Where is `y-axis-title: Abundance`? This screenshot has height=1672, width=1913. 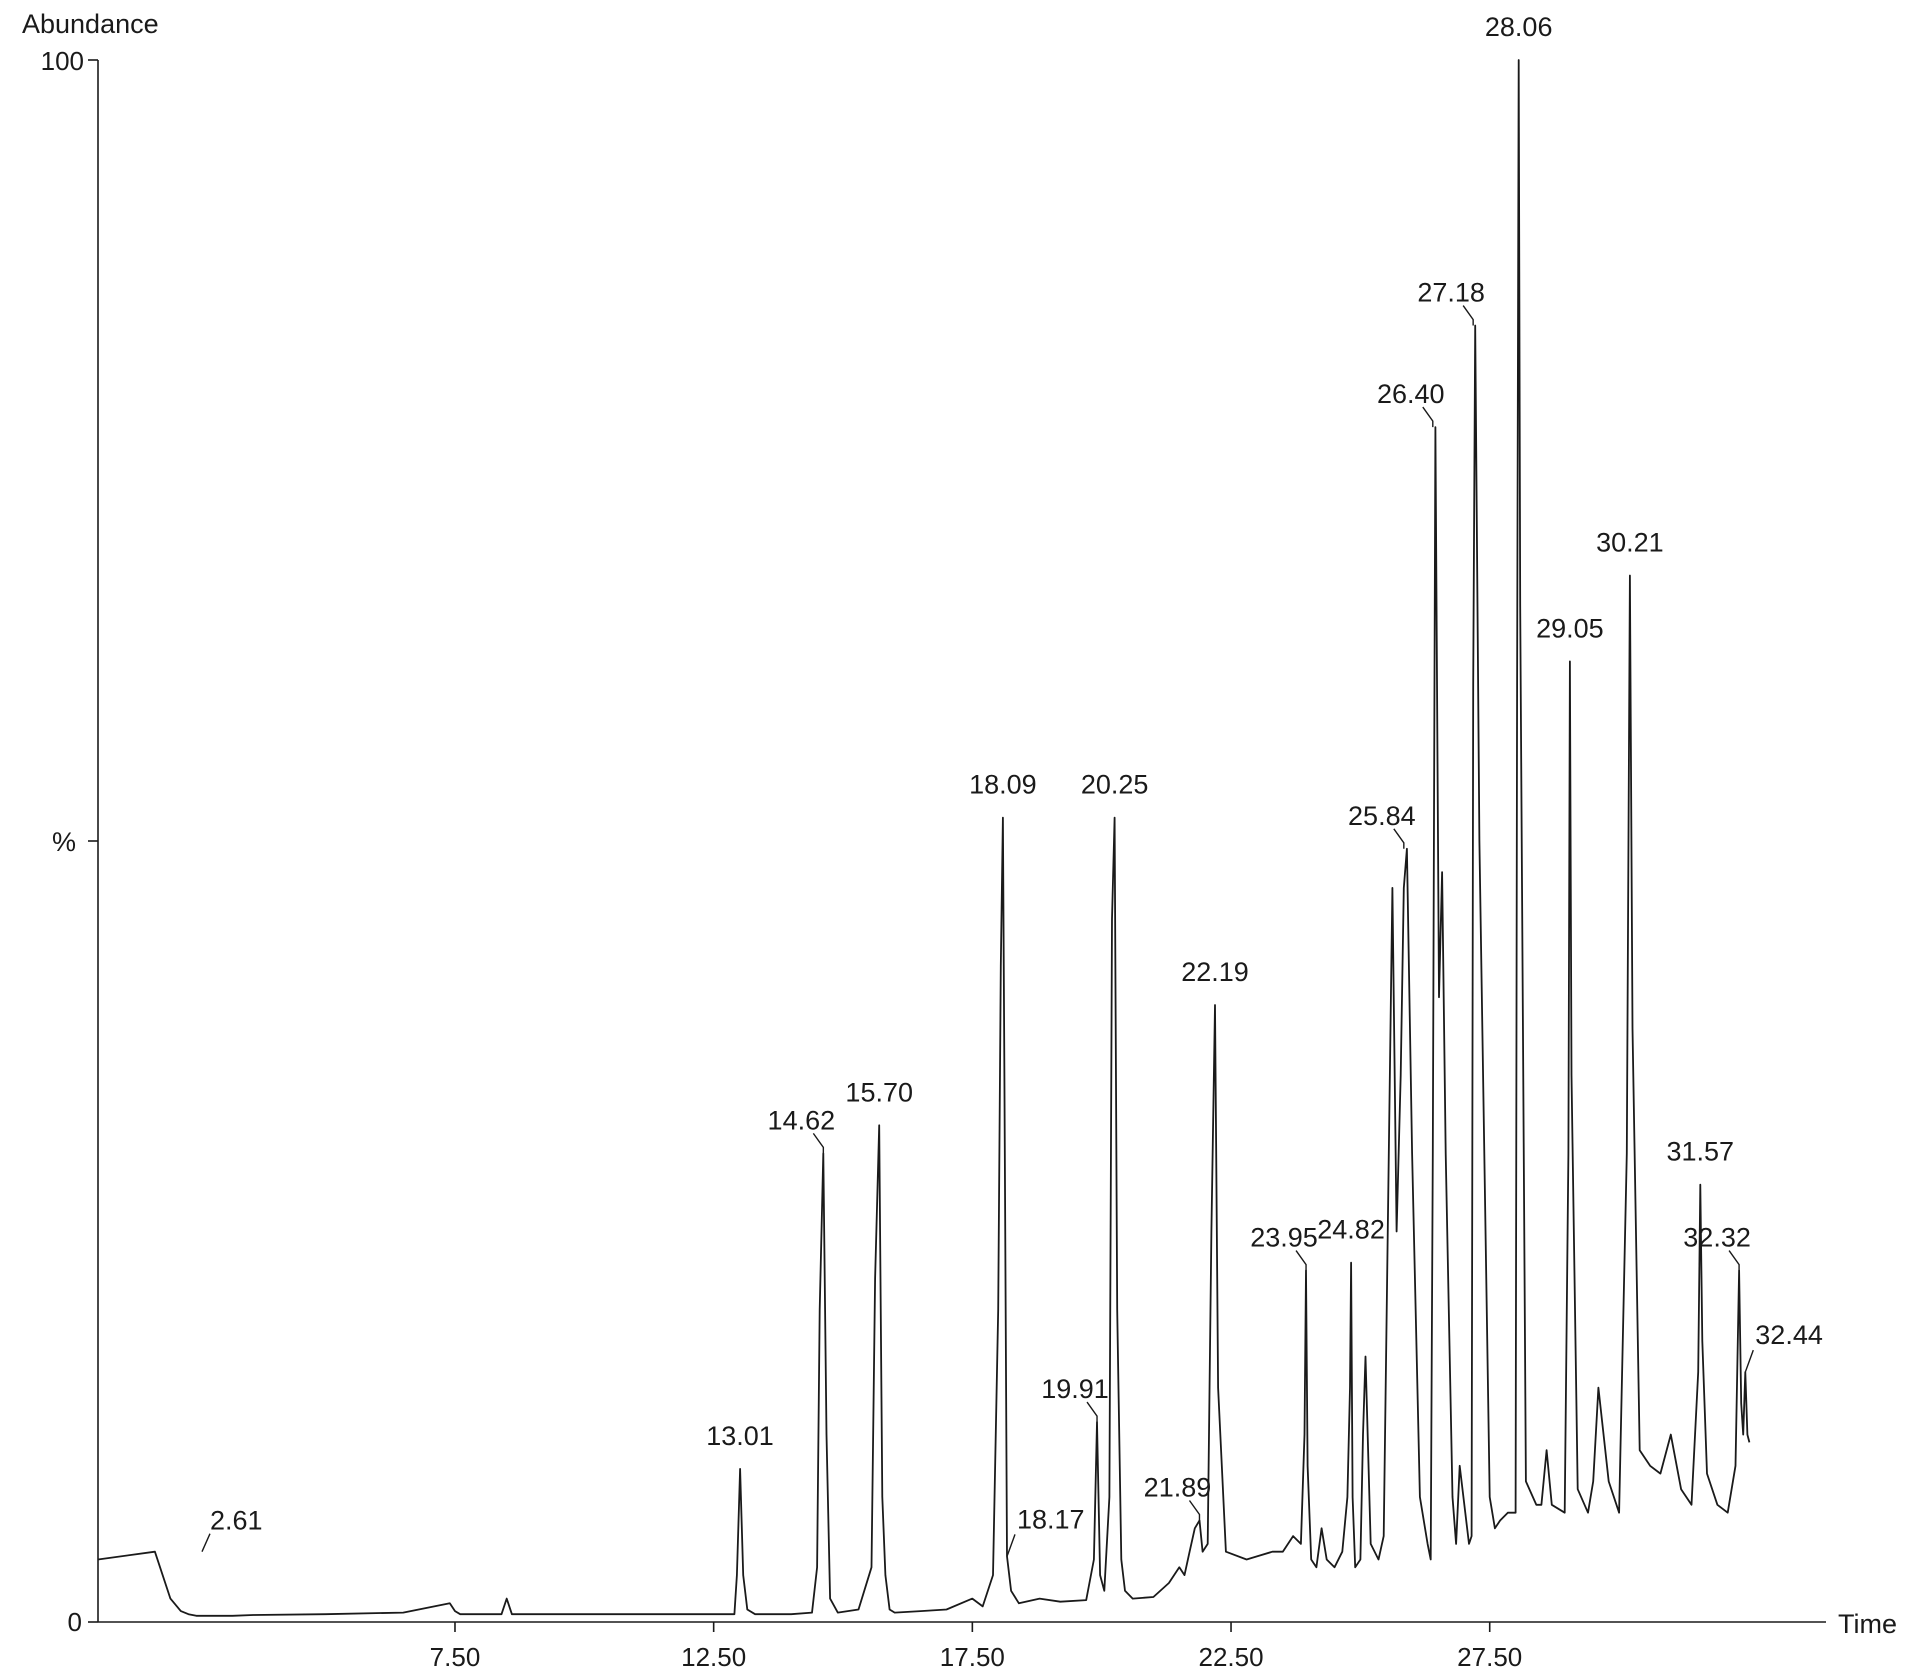
y-axis-title: Abundance is located at coordinates (90, 24).